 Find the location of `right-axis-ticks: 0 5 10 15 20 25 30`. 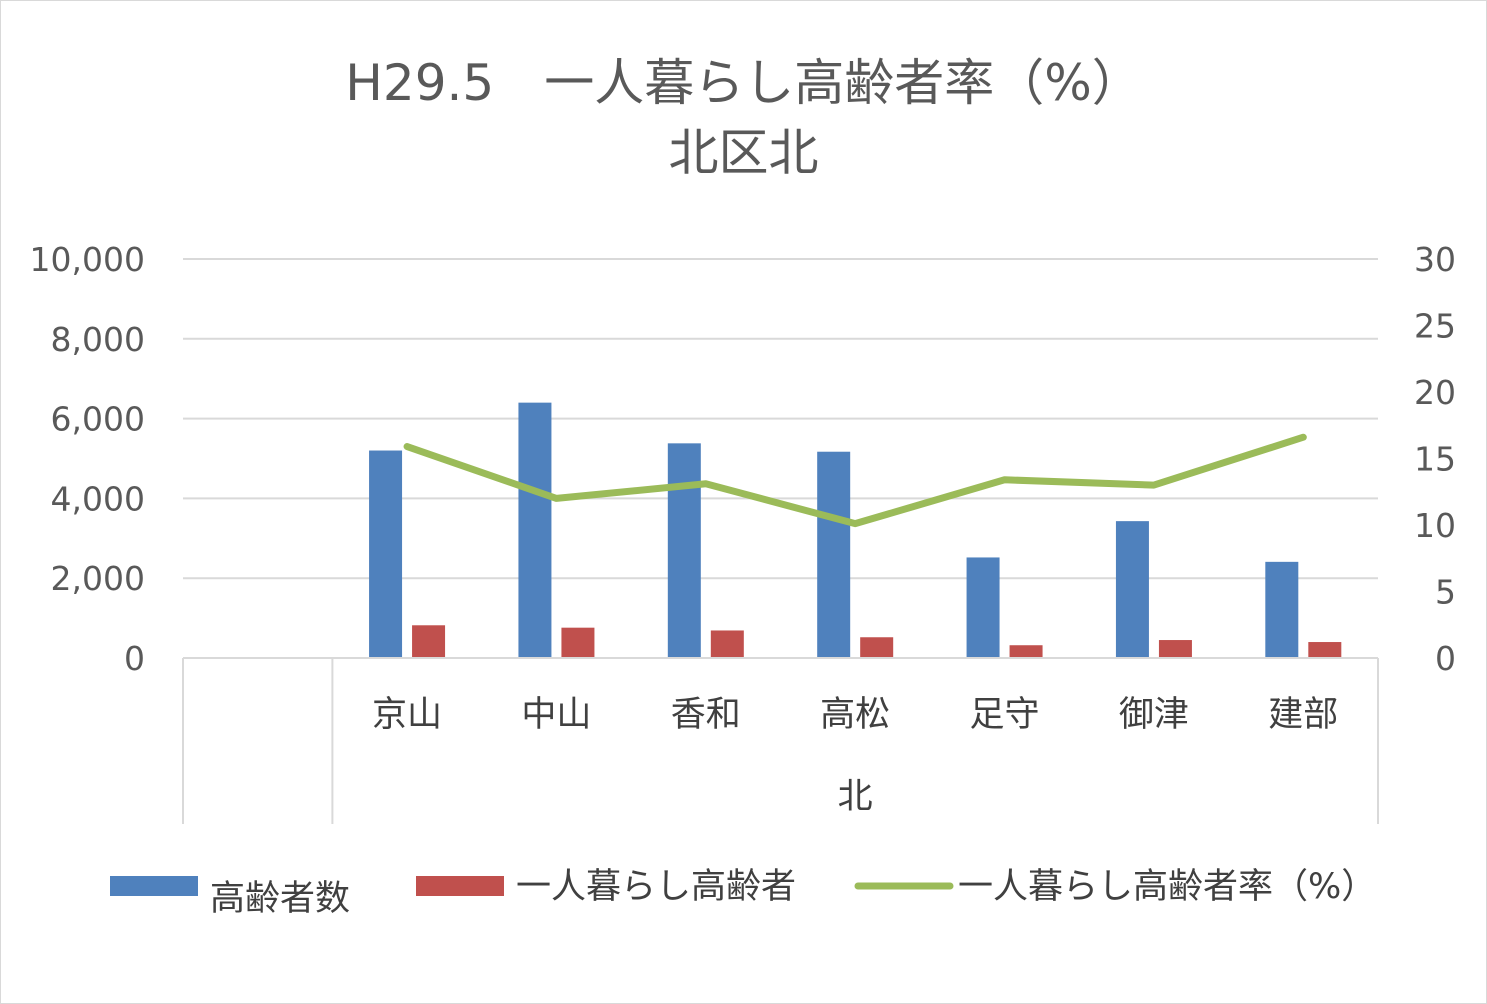

right-axis-ticks: 0 5 10 15 20 25 30 is located at coordinates (1435, 459).